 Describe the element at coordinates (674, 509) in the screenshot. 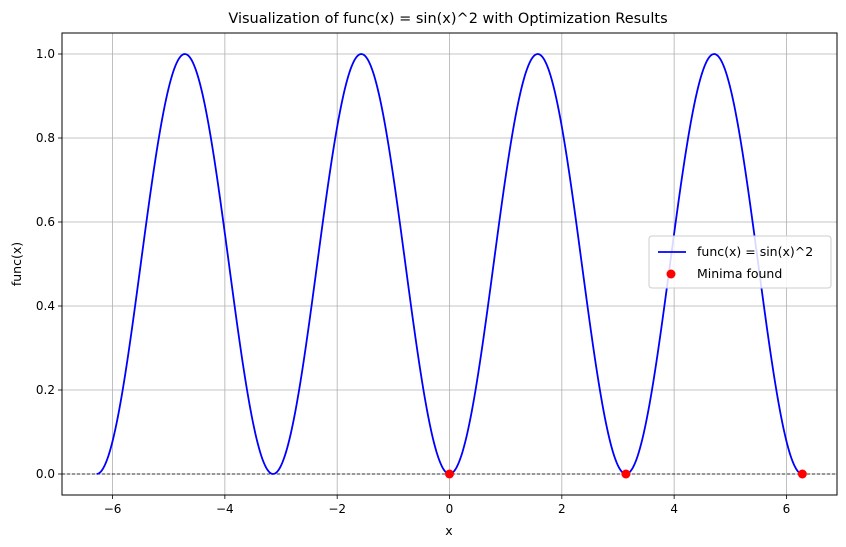

I see `x-tick-label: 4` at that location.